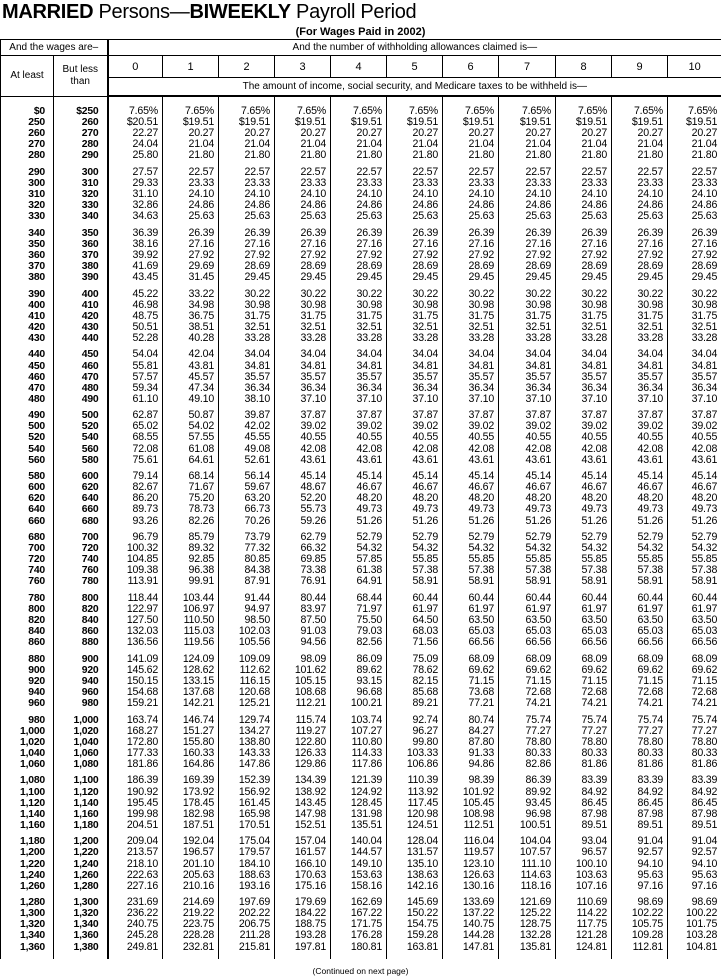  Describe the element at coordinates (27, 510) in the screenshot. I see `wage-at-least: 640` at that location.